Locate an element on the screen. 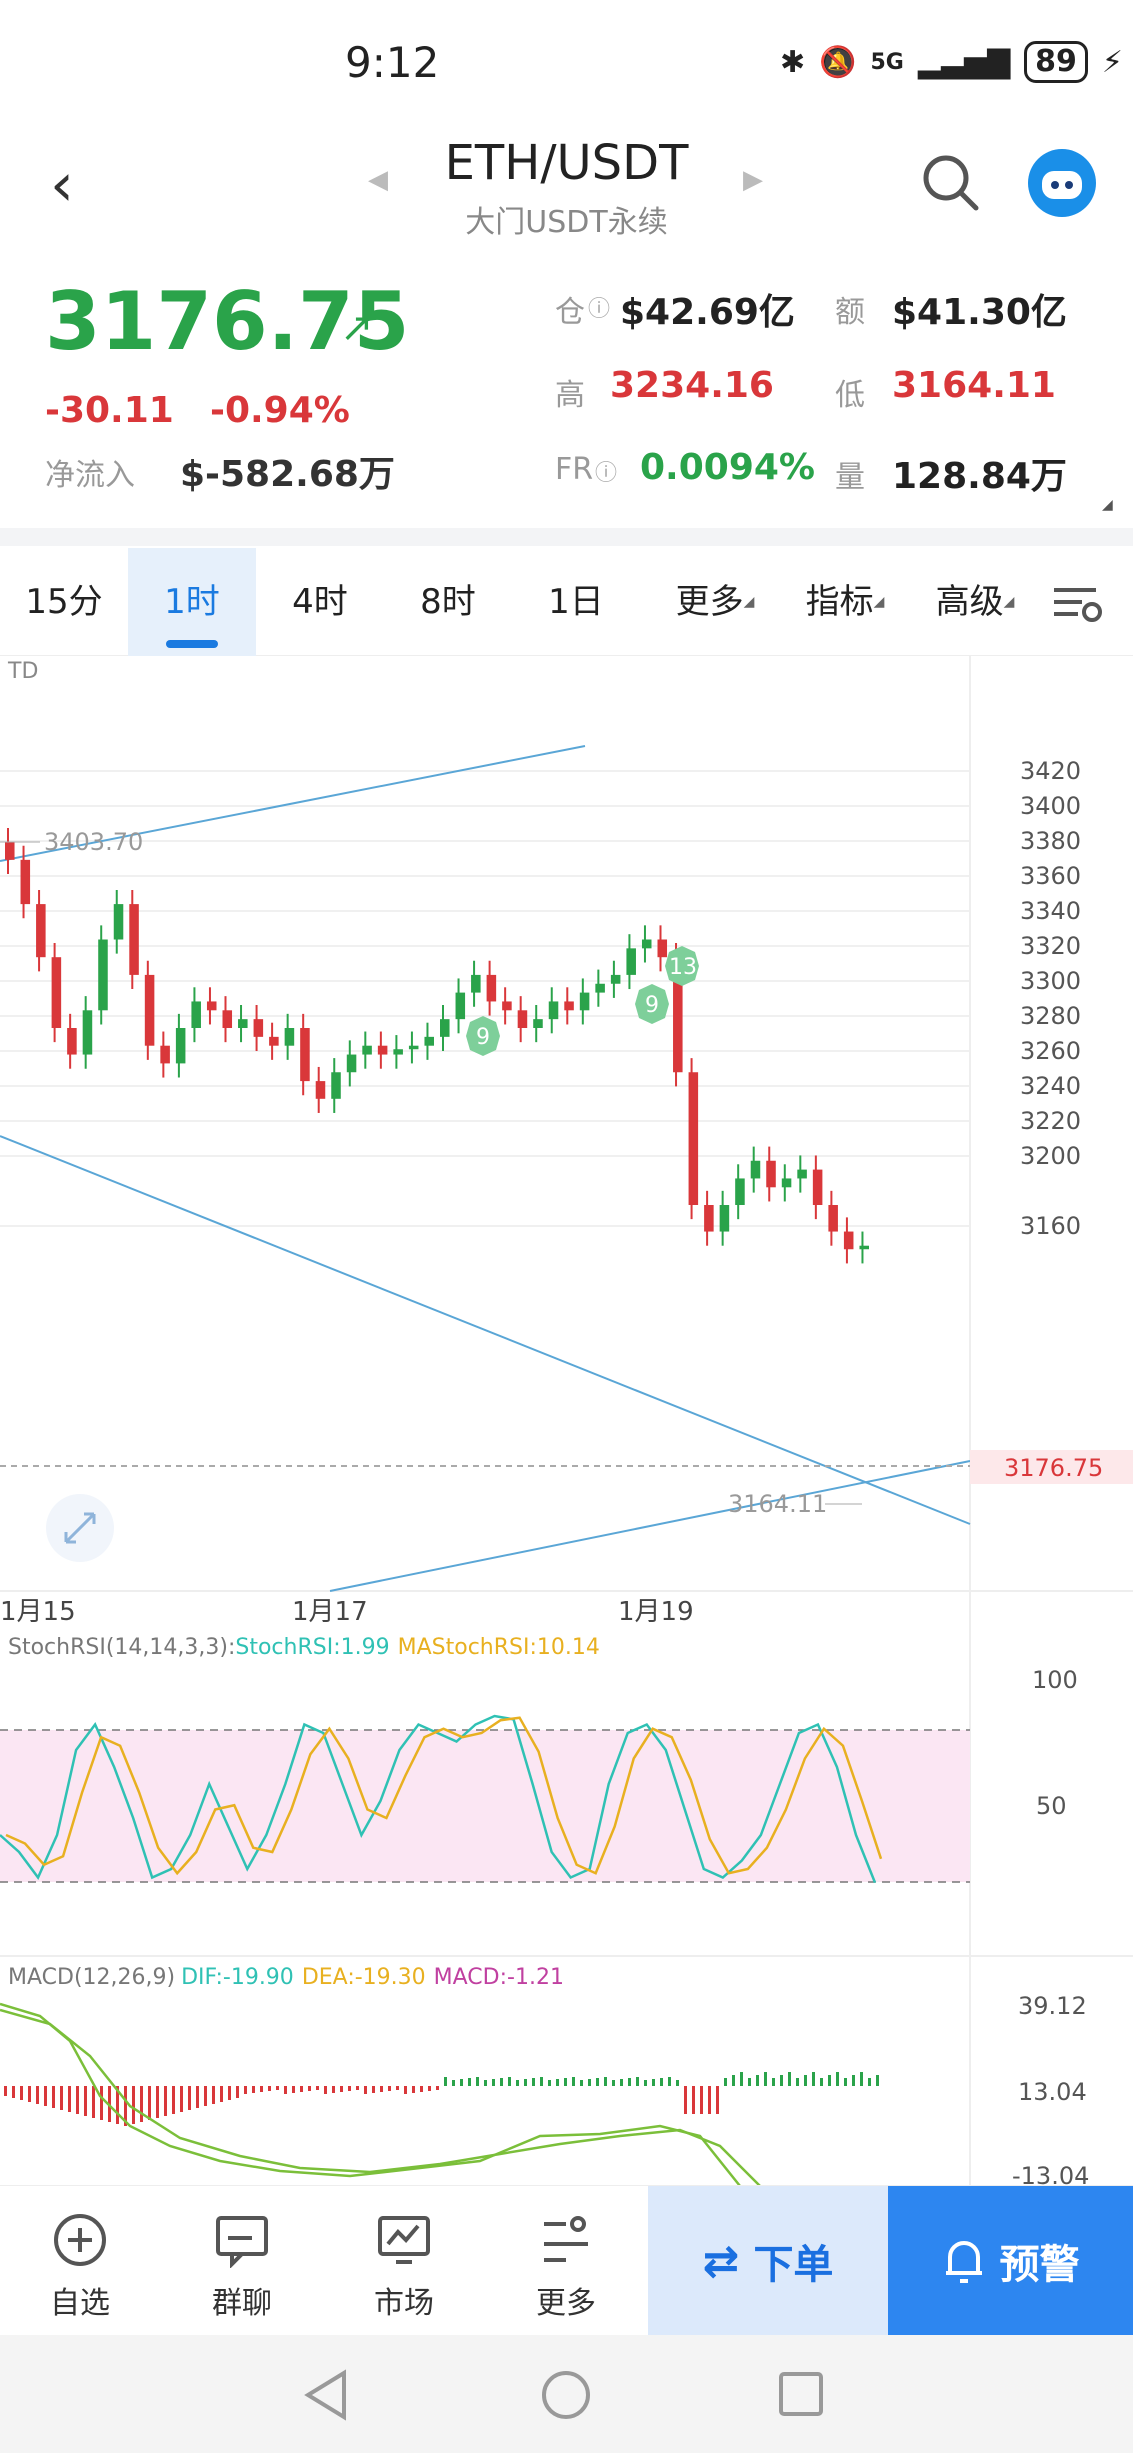  place-order-button: ⇄ 下单 is located at coordinates (768, 2261).